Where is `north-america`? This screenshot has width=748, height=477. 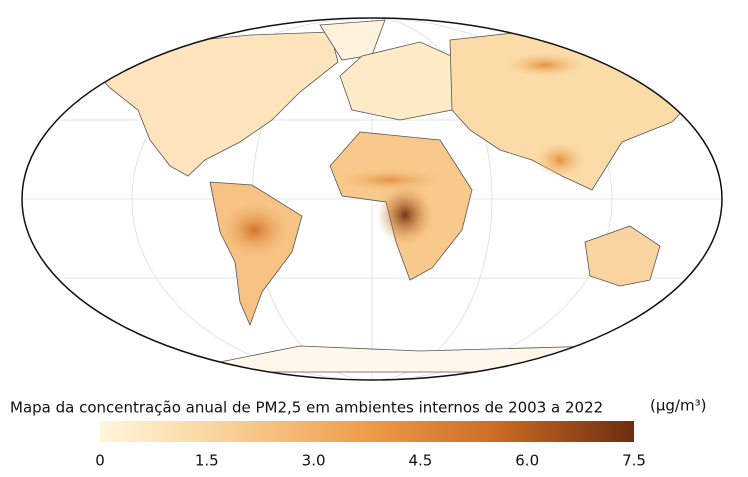 north-america is located at coordinates (216, 104).